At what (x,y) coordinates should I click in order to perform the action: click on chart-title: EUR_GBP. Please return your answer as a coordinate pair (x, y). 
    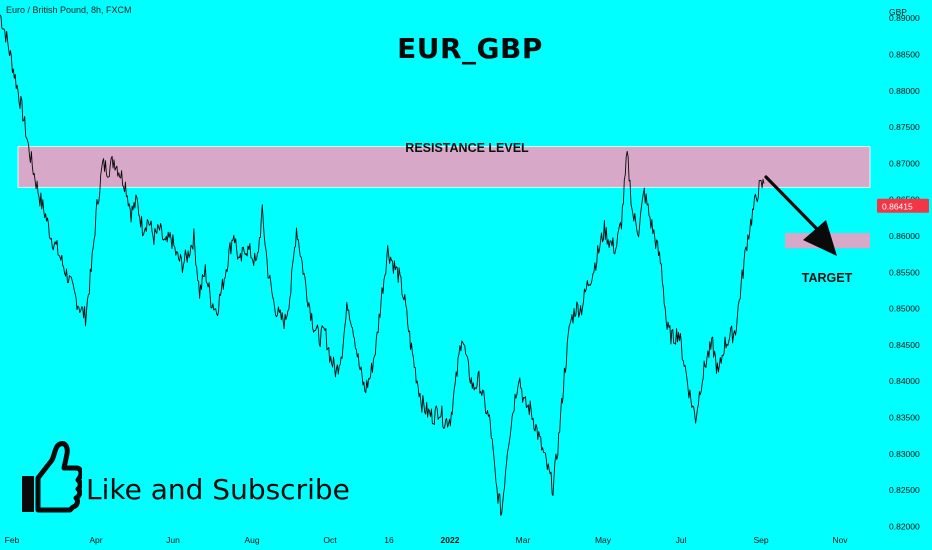
    Looking at the image, I should click on (470, 48).